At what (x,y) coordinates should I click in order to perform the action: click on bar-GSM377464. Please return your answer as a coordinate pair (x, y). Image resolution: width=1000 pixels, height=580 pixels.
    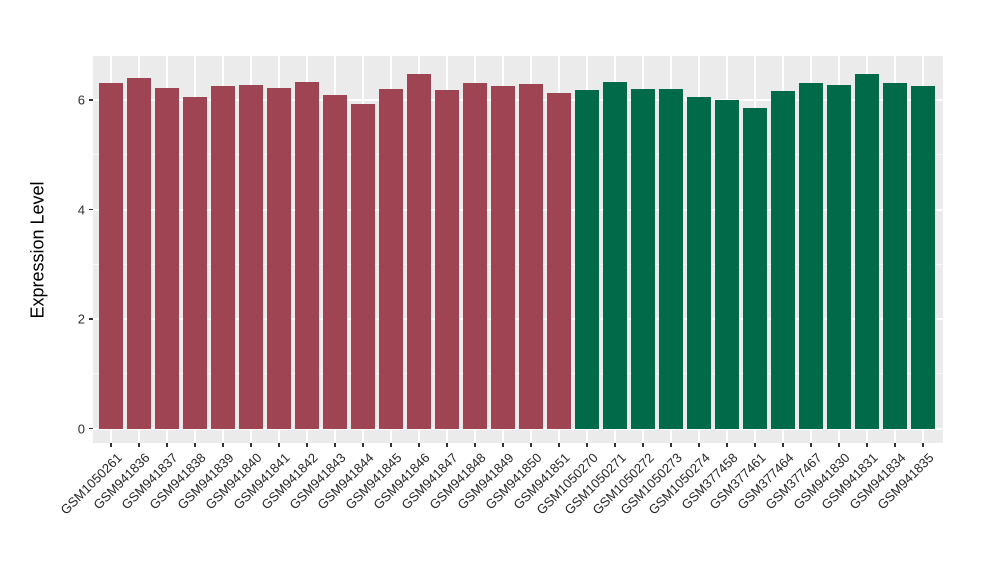
    Looking at the image, I should click on (783, 259).